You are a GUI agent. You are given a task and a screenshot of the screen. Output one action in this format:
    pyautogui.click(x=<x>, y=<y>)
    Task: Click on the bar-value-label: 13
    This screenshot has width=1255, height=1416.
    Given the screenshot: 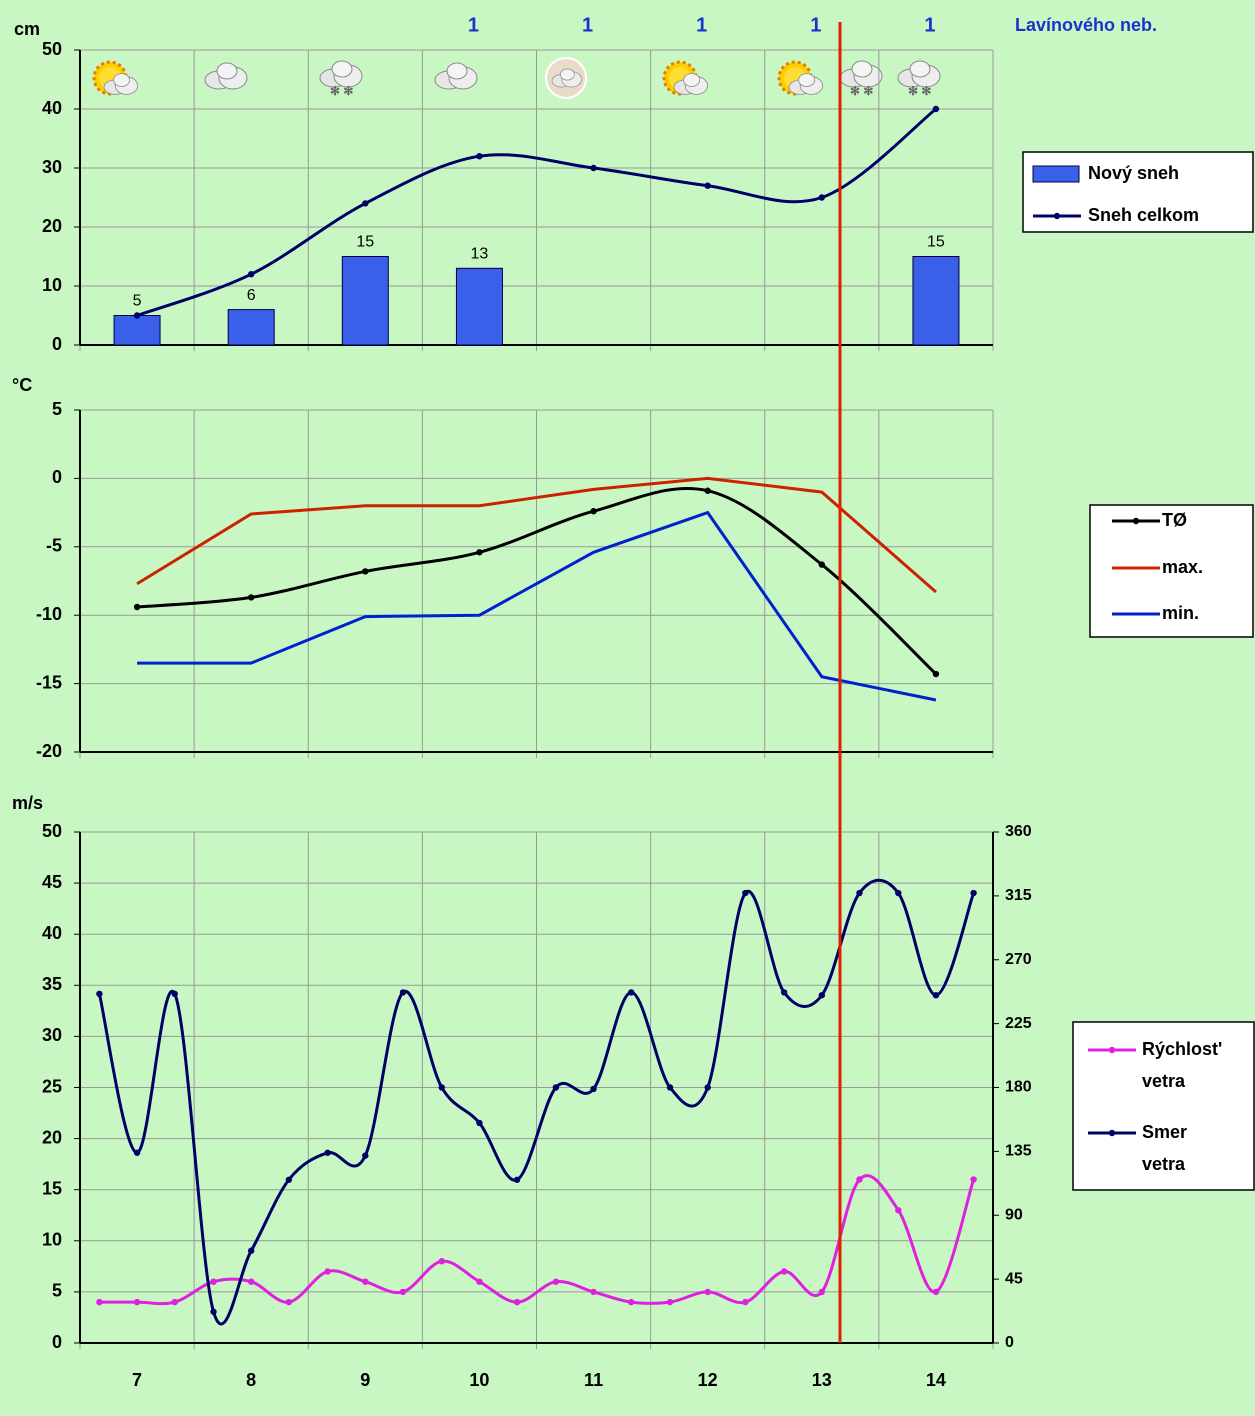 What is the action you would take?
    pyautogui.click(x=480, y=254)
    